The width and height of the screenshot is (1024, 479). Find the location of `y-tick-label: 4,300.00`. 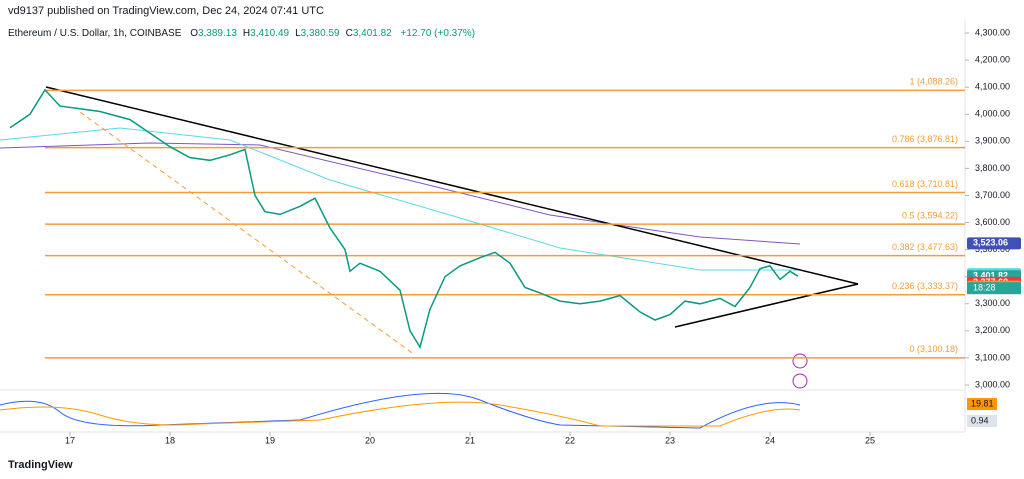

y-tick-label: 4,300.00 is located at coordinates (992, 32).